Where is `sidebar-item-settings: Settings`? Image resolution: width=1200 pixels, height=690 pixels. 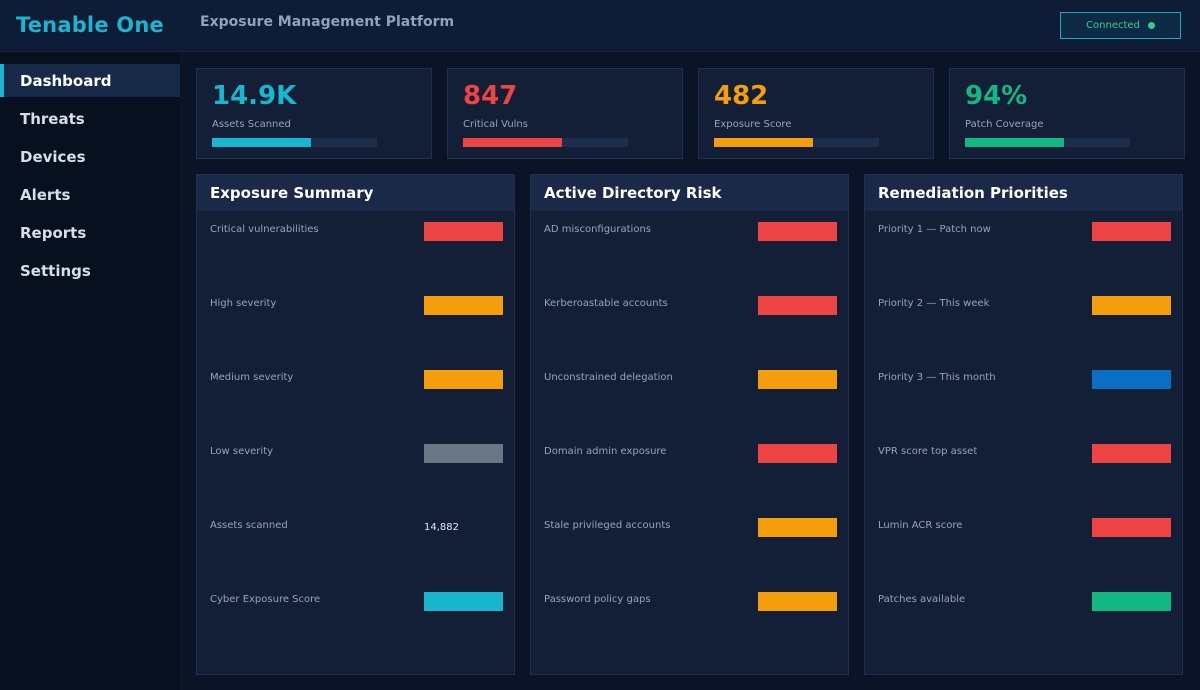 sidebar-item-settings: Settings is located at coordinates (90, 270).